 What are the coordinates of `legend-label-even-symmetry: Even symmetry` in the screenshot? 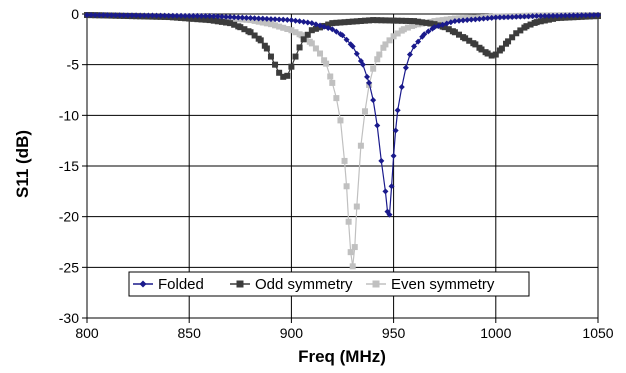 It's located at (443, 284).